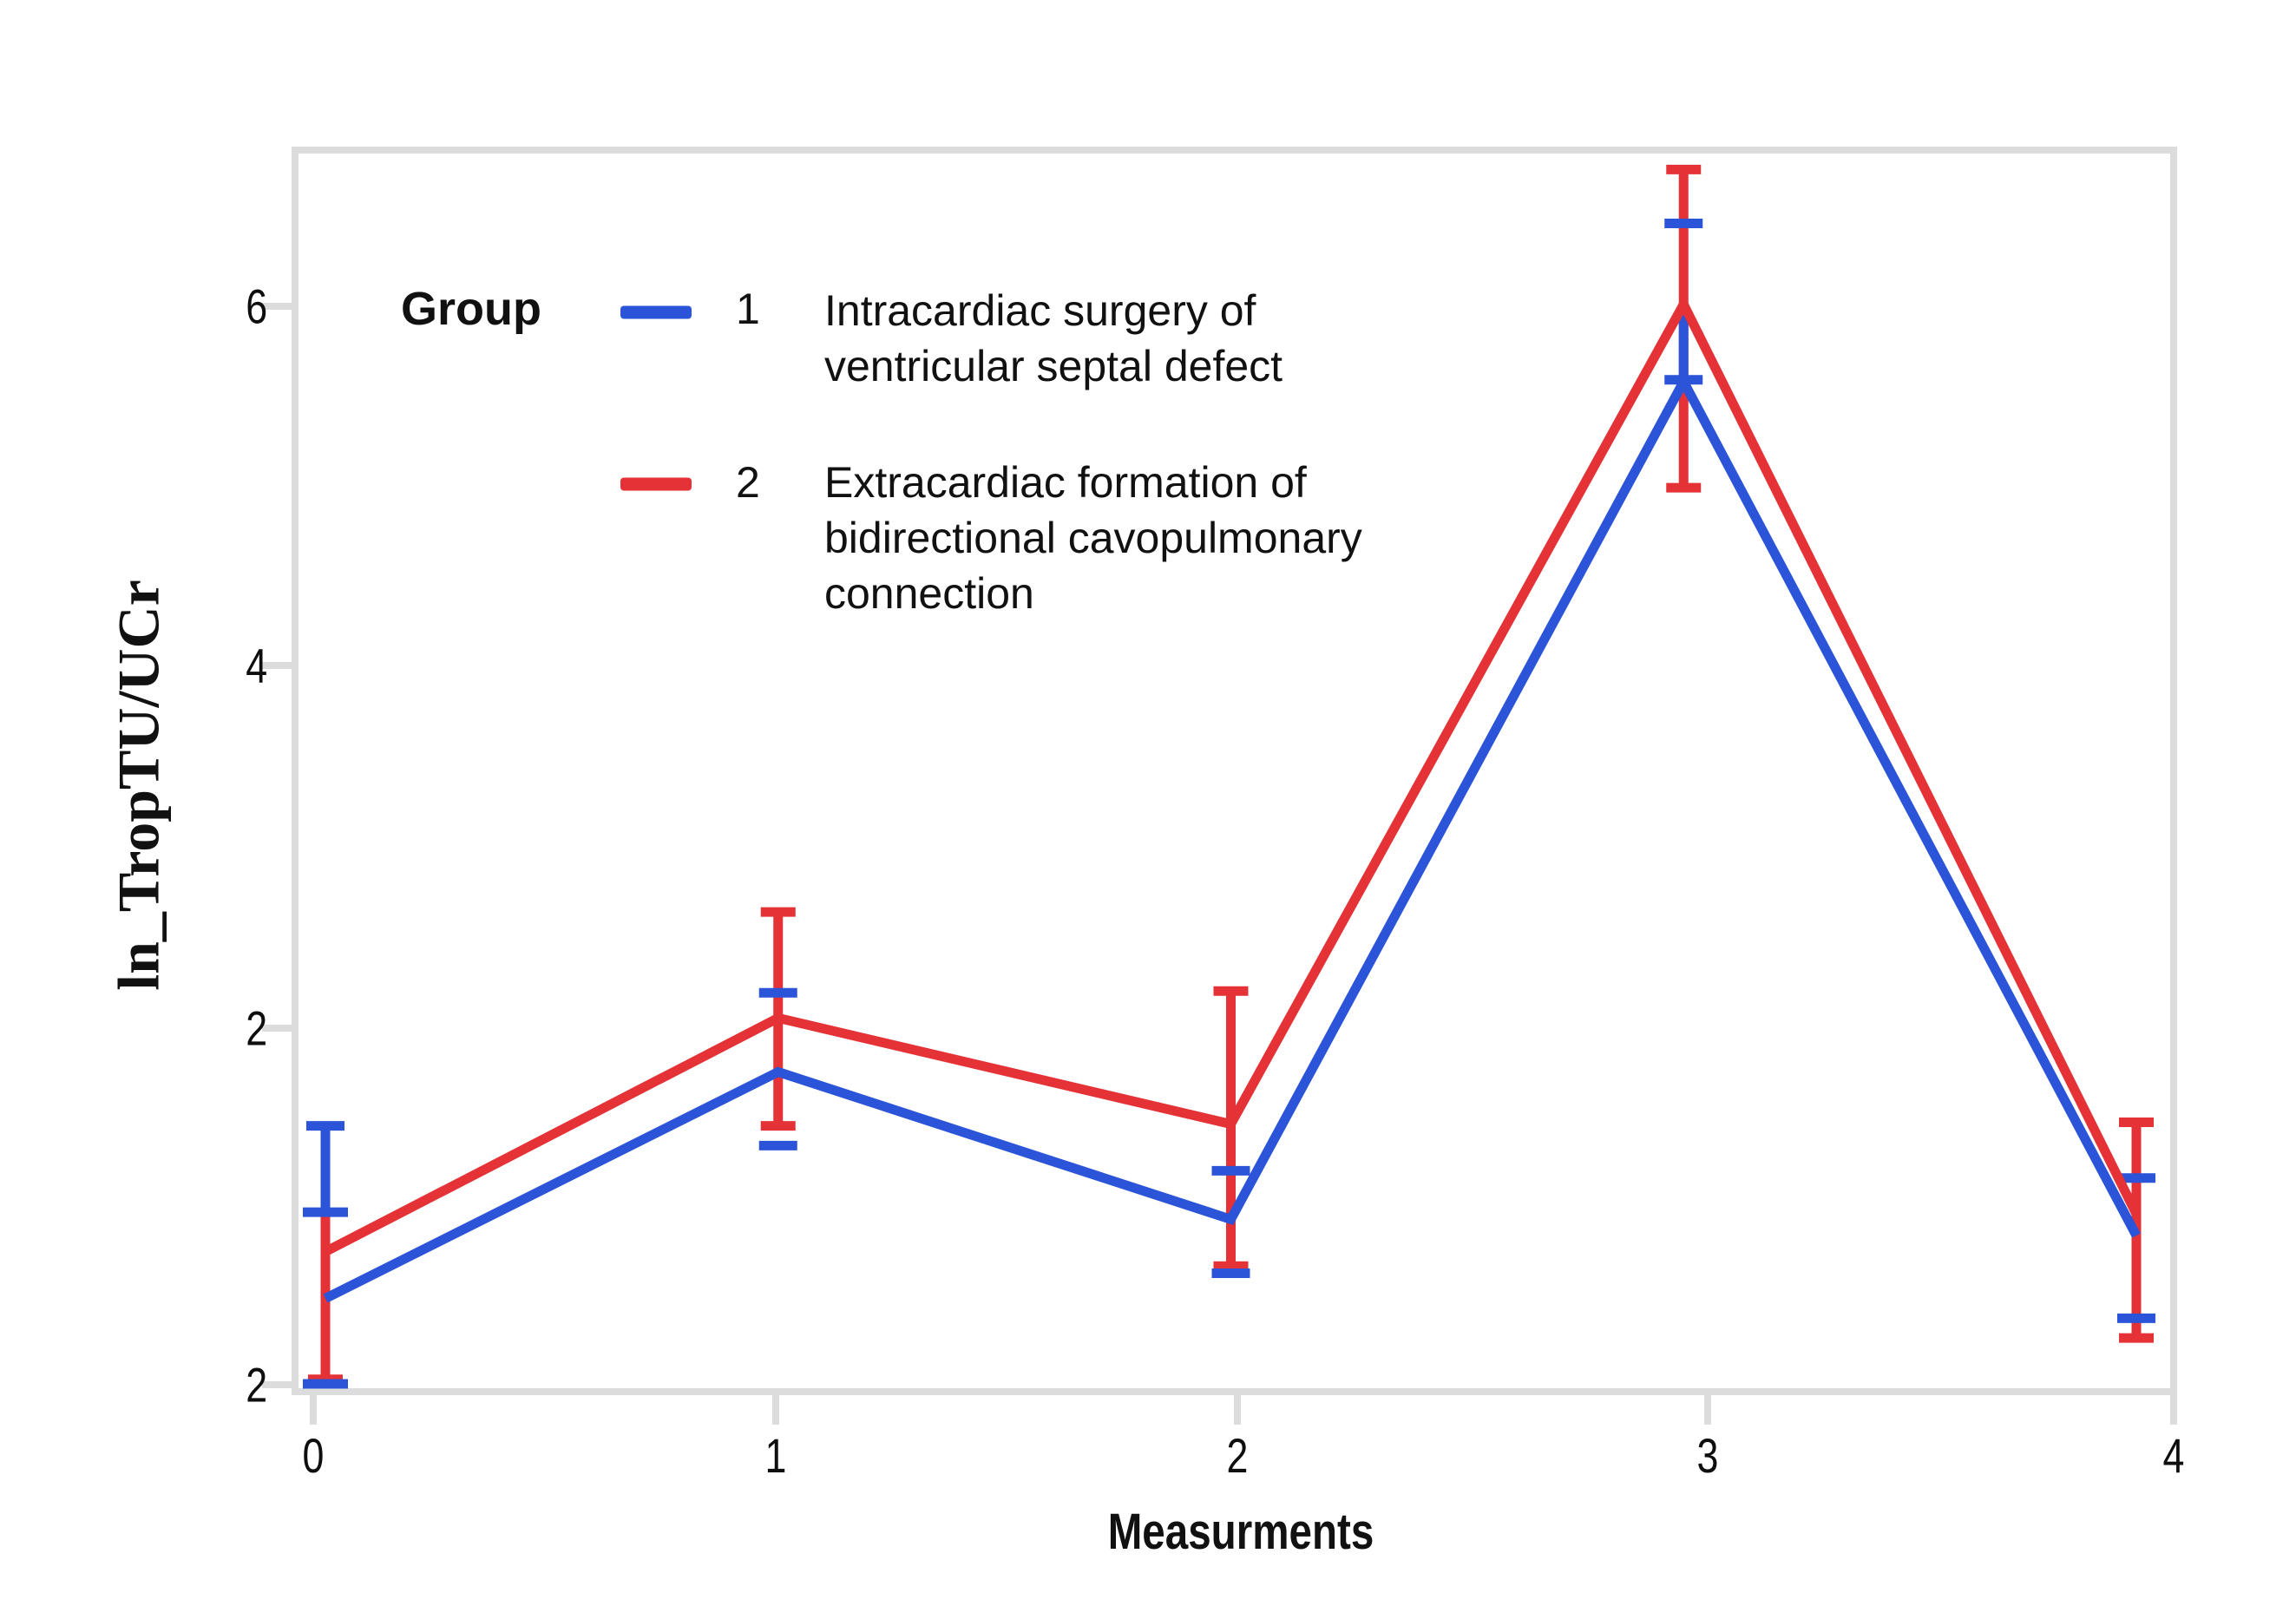  Describe the element at coordinates (256, 306) in the screenshot. I see `y-tick-label: 6` at that location.